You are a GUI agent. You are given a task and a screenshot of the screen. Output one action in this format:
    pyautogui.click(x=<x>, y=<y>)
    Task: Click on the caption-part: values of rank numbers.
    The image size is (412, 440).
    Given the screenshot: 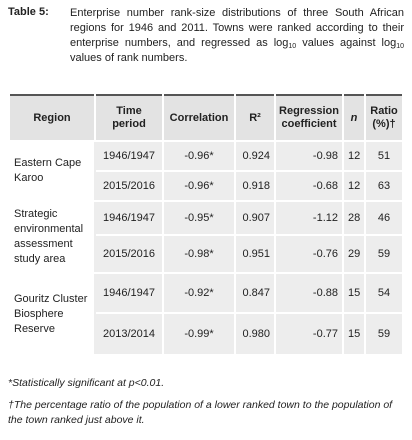 What is the action you would take?
    pyautogui.click(x=129, y=58)
    